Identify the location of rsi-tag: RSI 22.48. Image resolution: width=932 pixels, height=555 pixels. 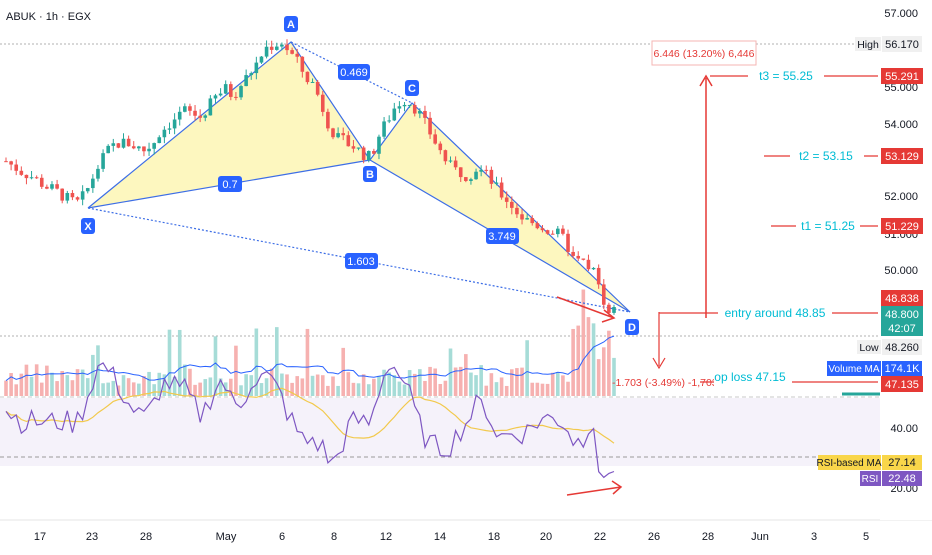
(891, 478).